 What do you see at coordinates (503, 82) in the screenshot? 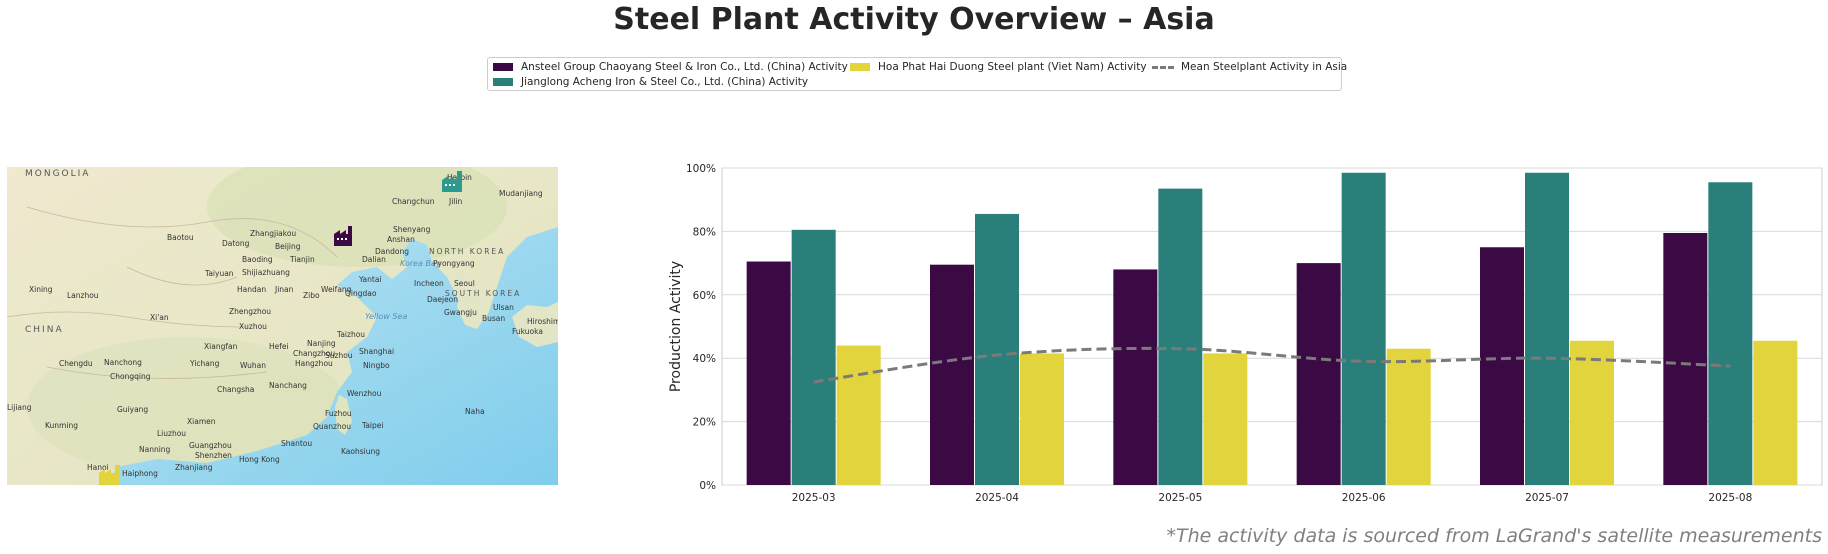
I see `legend-swatch` at bounding box center [503, 82].